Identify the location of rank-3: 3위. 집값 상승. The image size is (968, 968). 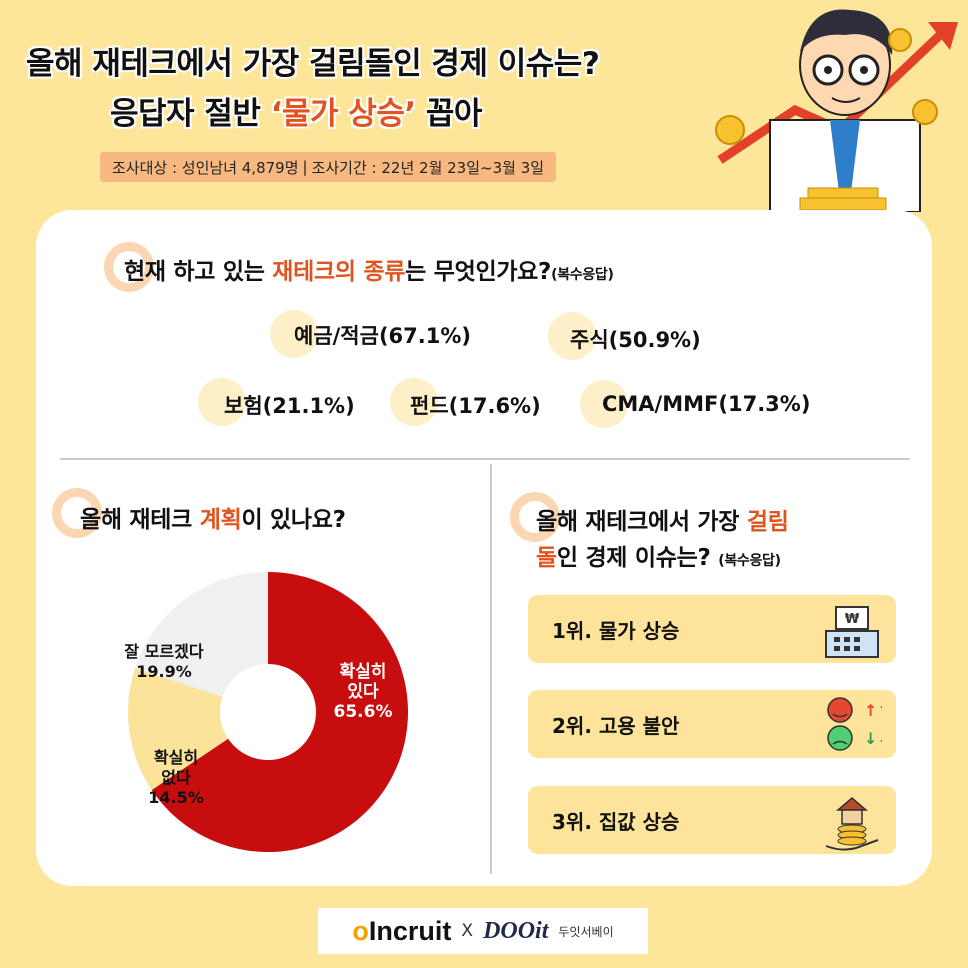
(712, 820).